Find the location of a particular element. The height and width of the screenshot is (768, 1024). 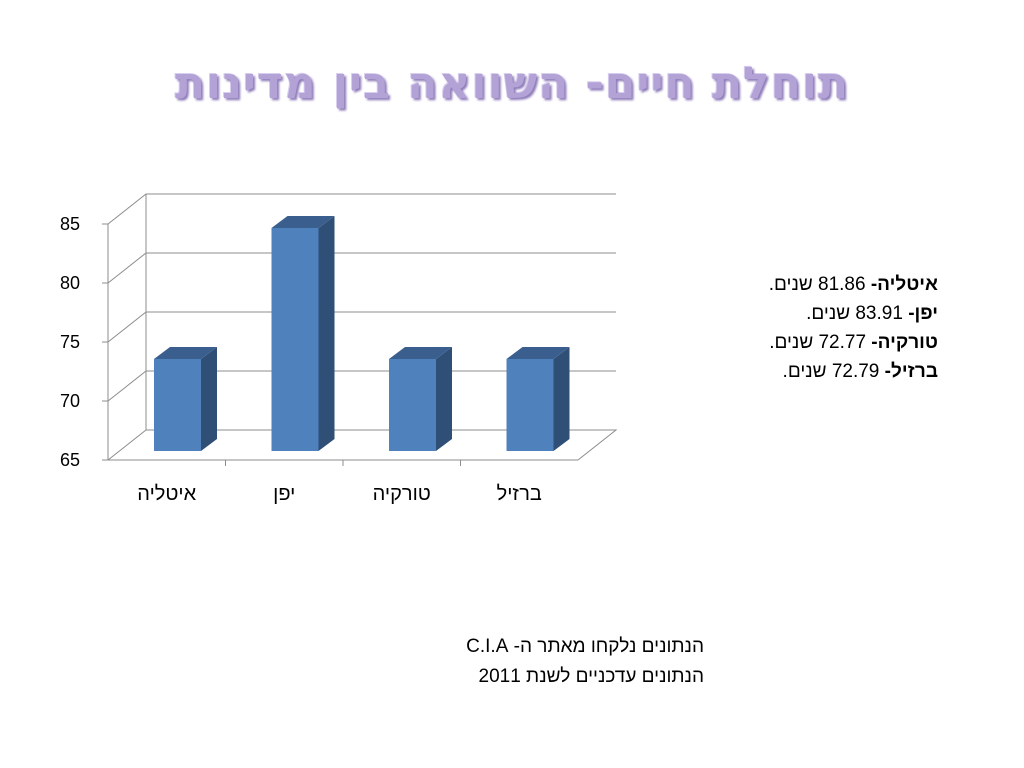

chart-axes is located at coordinates (340, 344).